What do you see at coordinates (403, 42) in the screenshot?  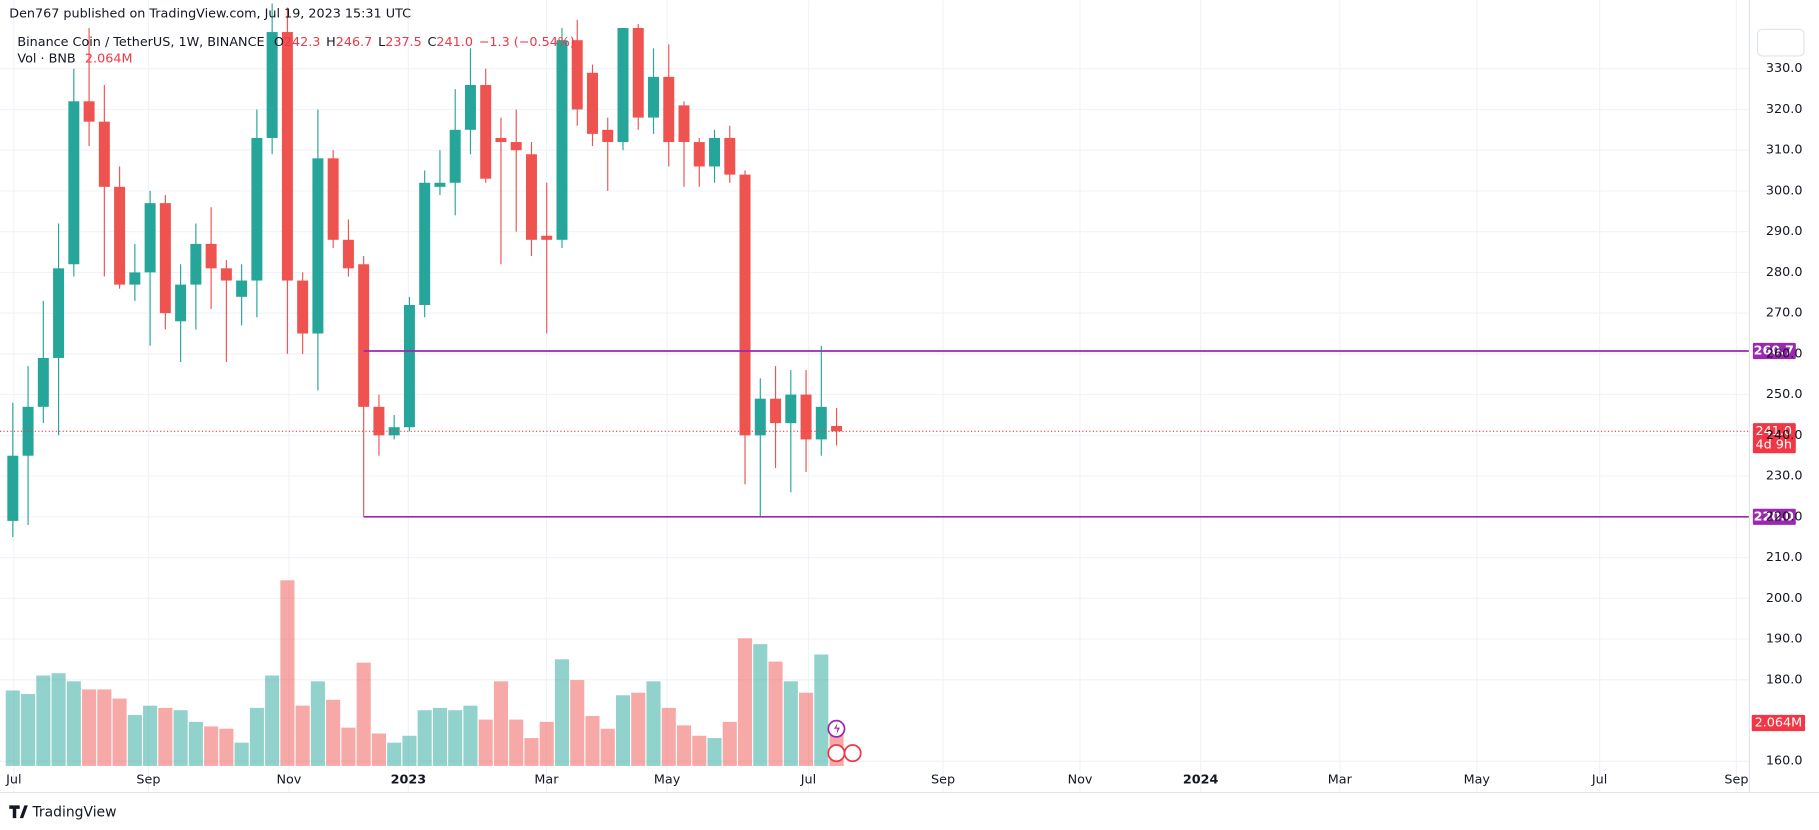 I see `ohlc-value: 237.5` at bounding box center [403, 42].